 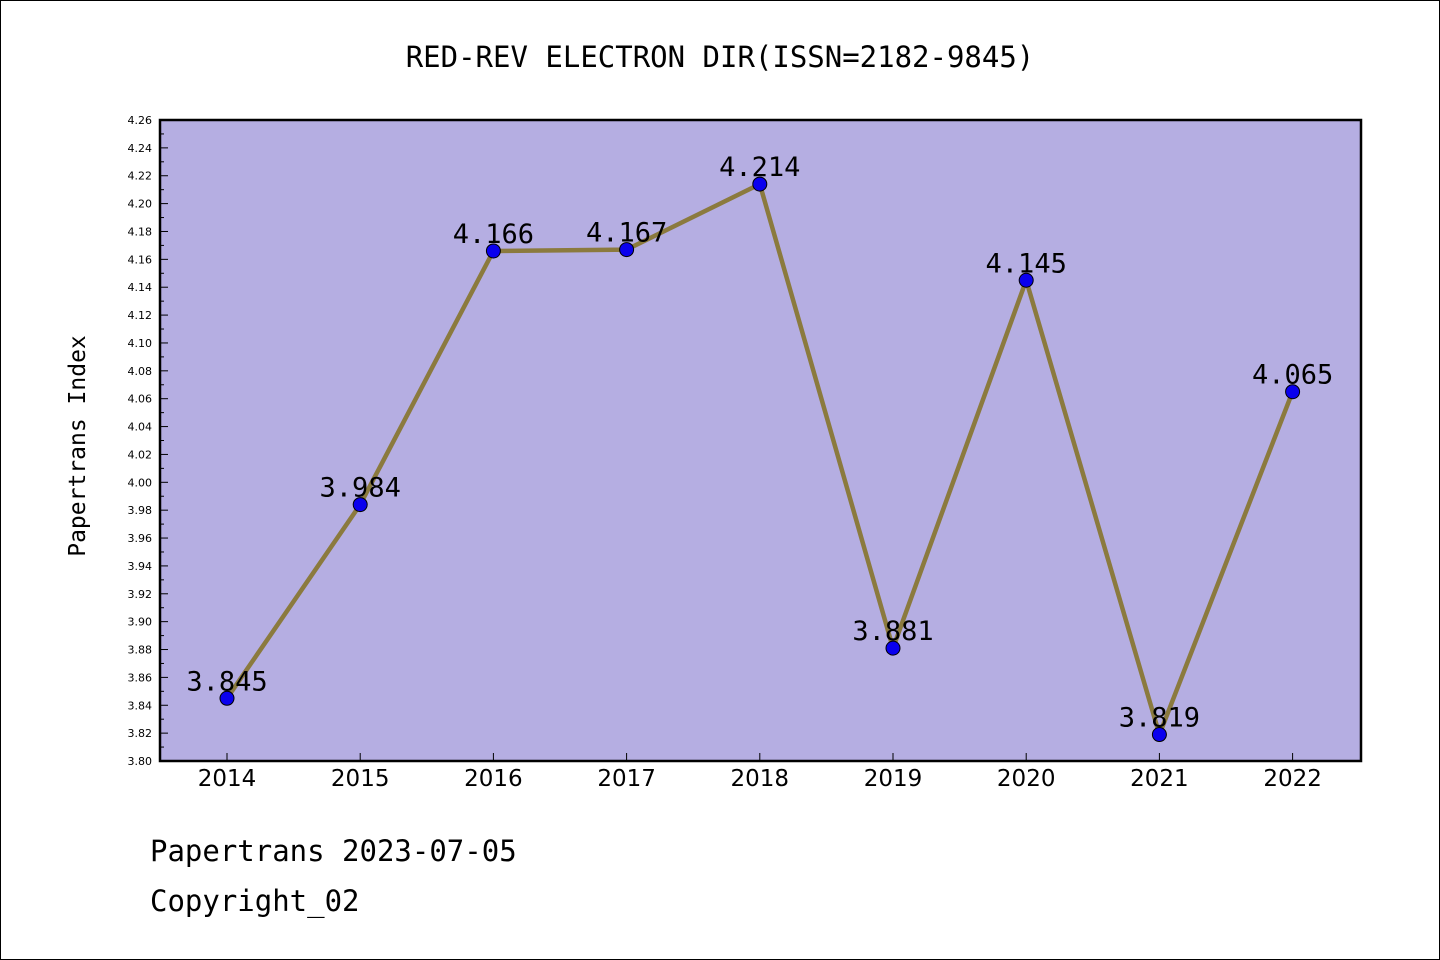 I want to click on y-tick-label: 3.98, so click(x=140, y=510).